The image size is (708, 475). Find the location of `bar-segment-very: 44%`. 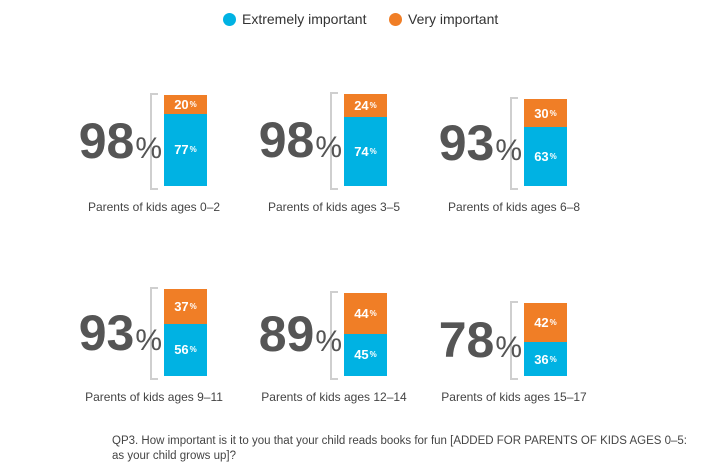

bar-segment-very: 44% is located at coordinates (365, 313).